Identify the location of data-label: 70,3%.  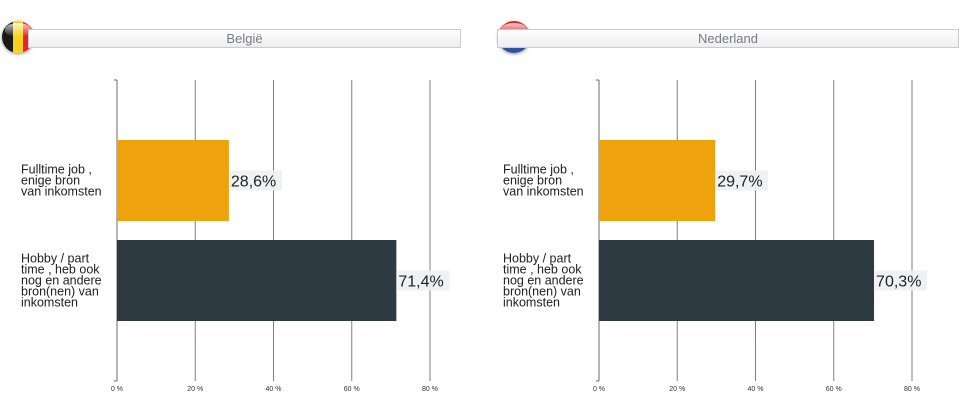
(898, 282).